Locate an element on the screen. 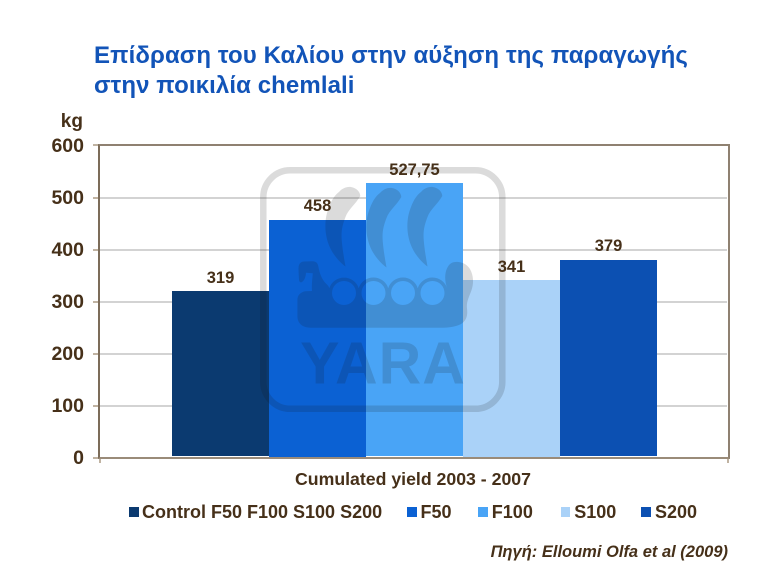 The width and height of the screenshot is (767, 576). svg-text: YARA is located at coordinates (383, 364).